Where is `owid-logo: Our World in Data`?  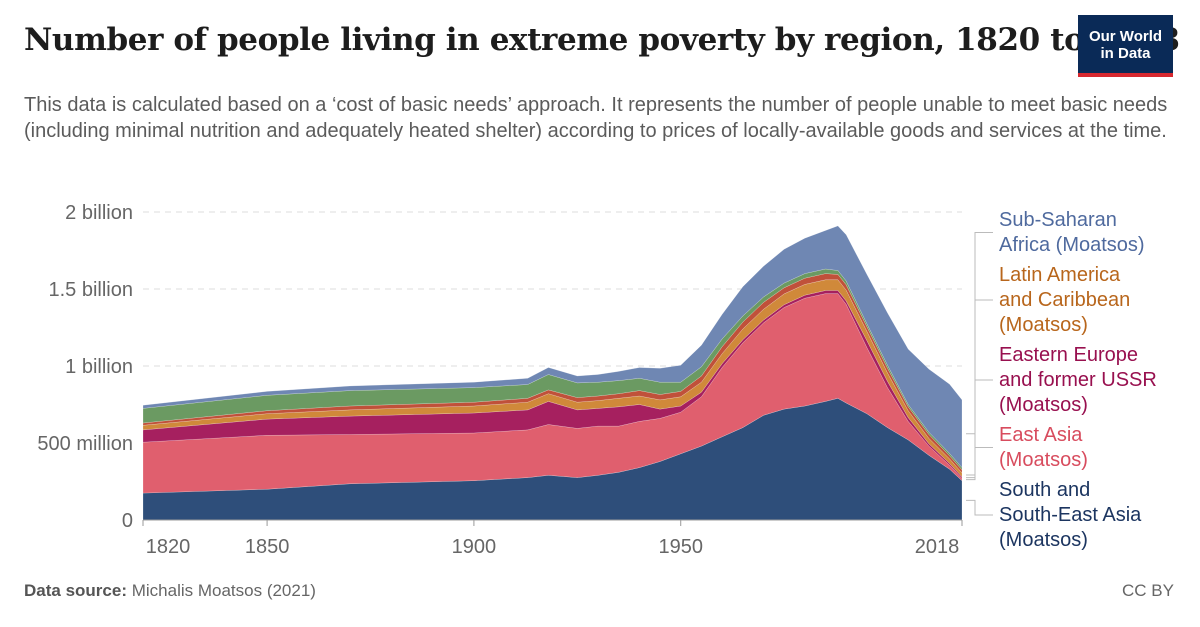 owid-logo: Our World in Data is located at coordinates (1125, 46).